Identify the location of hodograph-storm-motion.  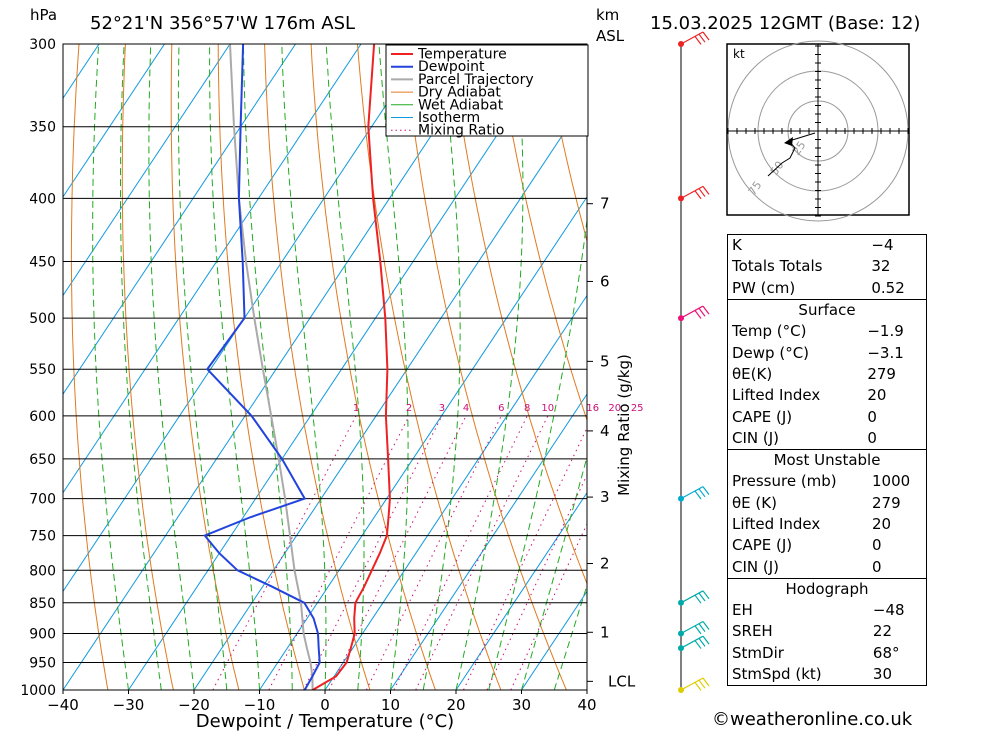
(788, 141).